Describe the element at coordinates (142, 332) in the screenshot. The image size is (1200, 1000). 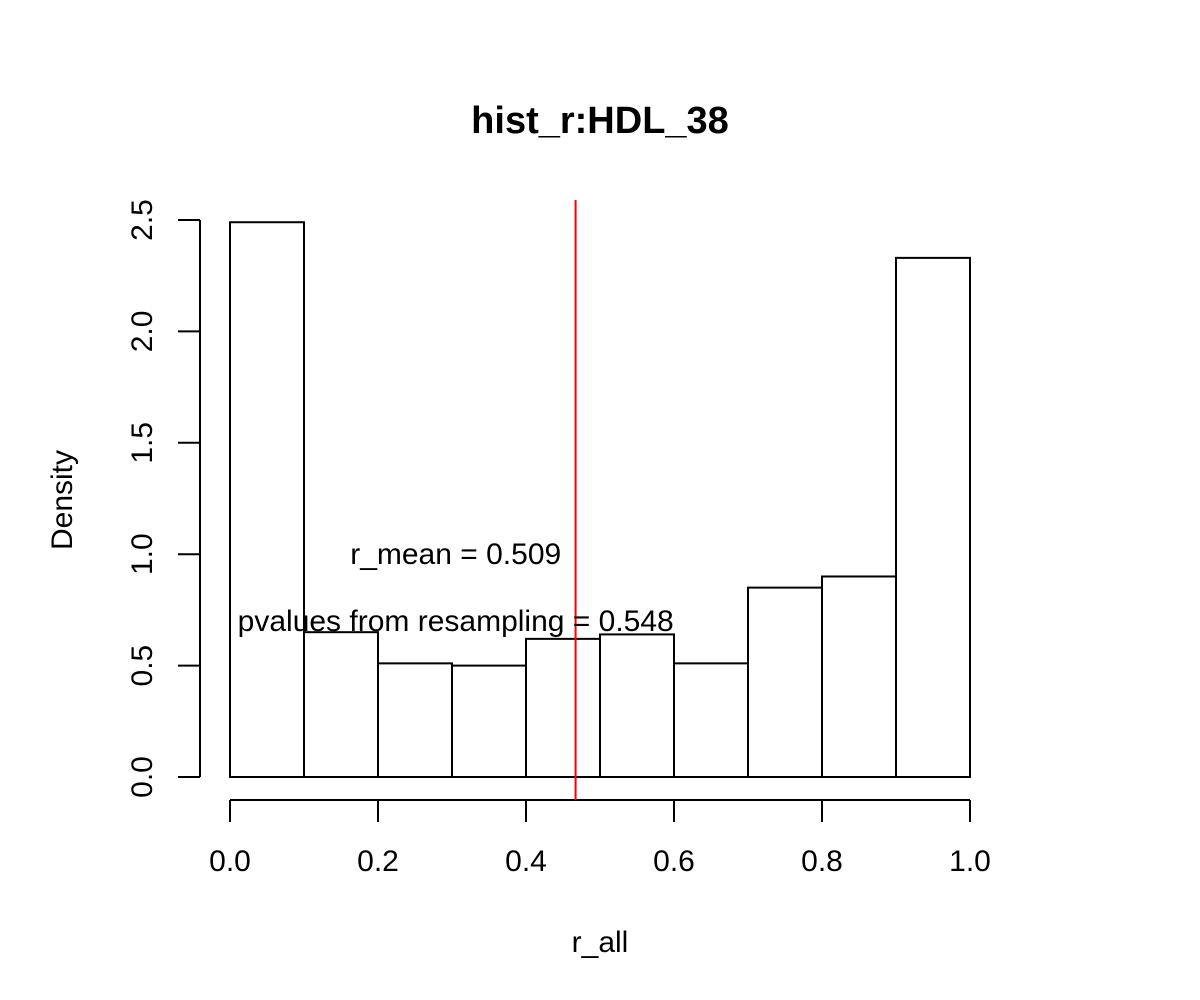
I see `y-tick-label: 2.0` at that location.